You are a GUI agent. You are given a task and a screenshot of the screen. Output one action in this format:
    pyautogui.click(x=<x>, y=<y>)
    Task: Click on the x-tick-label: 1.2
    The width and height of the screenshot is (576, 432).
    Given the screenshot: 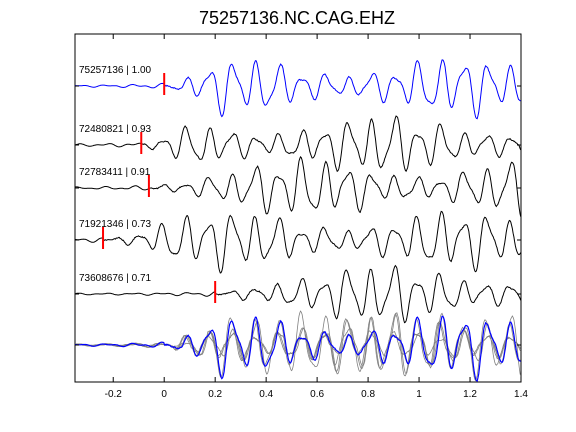 What is the action you would take?
    pyautogui.click(x=470, y=394)
    